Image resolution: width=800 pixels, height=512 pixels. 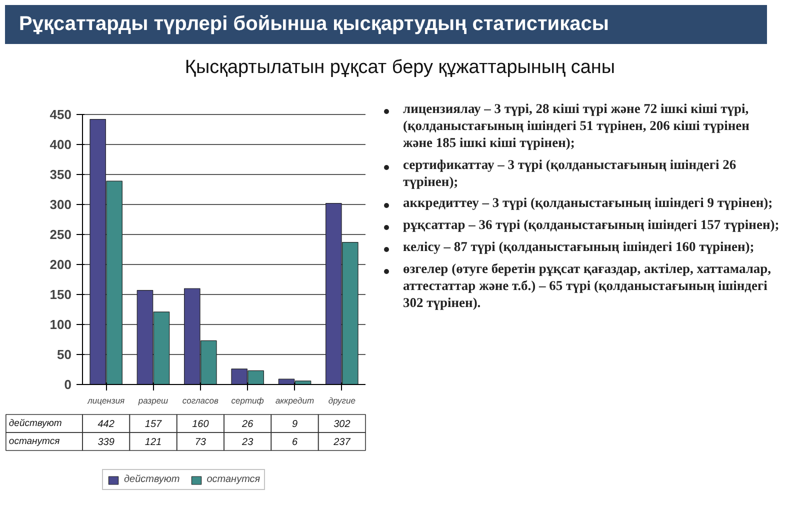 What do you see at coordinates (106, 442) in the screenshot?
I see `data-label: 339` at bounding box center [106, 442].